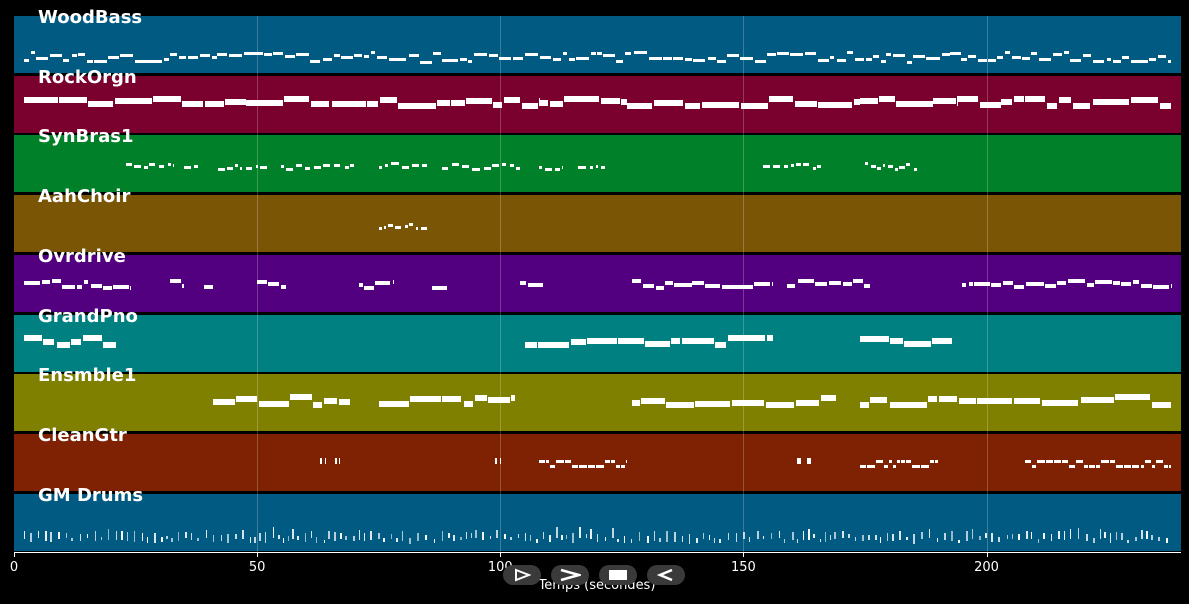  Describe the element at coordinates (257, 567) in the screenshot. I see `x-tick-label: 50` at that location.